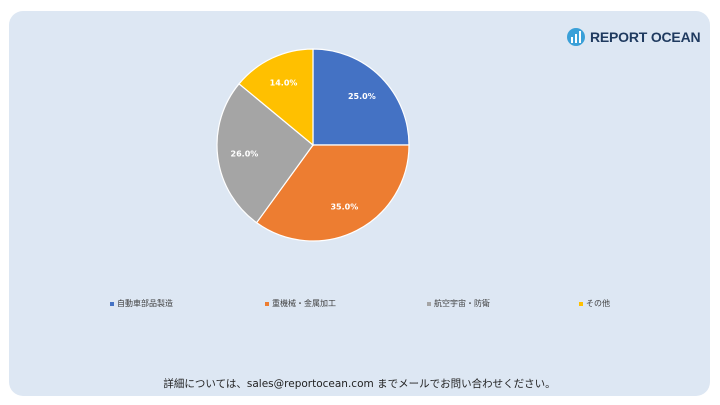 Image resolution: width=720 pixels, height=405 pixels. Describe the element at coordinates (359, 305) in the screenshot. I see `chart-legend: 自動車部品製造 重機械・金属加工 航空宇宙・防衛 その他` at that location.